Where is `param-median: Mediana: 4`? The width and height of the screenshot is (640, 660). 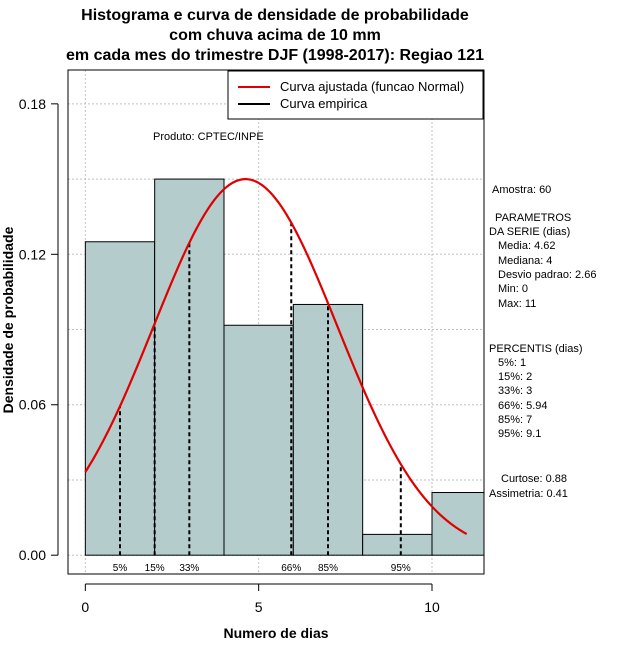
param-median: Mediana: 4 is located at coordinates (525, 261).